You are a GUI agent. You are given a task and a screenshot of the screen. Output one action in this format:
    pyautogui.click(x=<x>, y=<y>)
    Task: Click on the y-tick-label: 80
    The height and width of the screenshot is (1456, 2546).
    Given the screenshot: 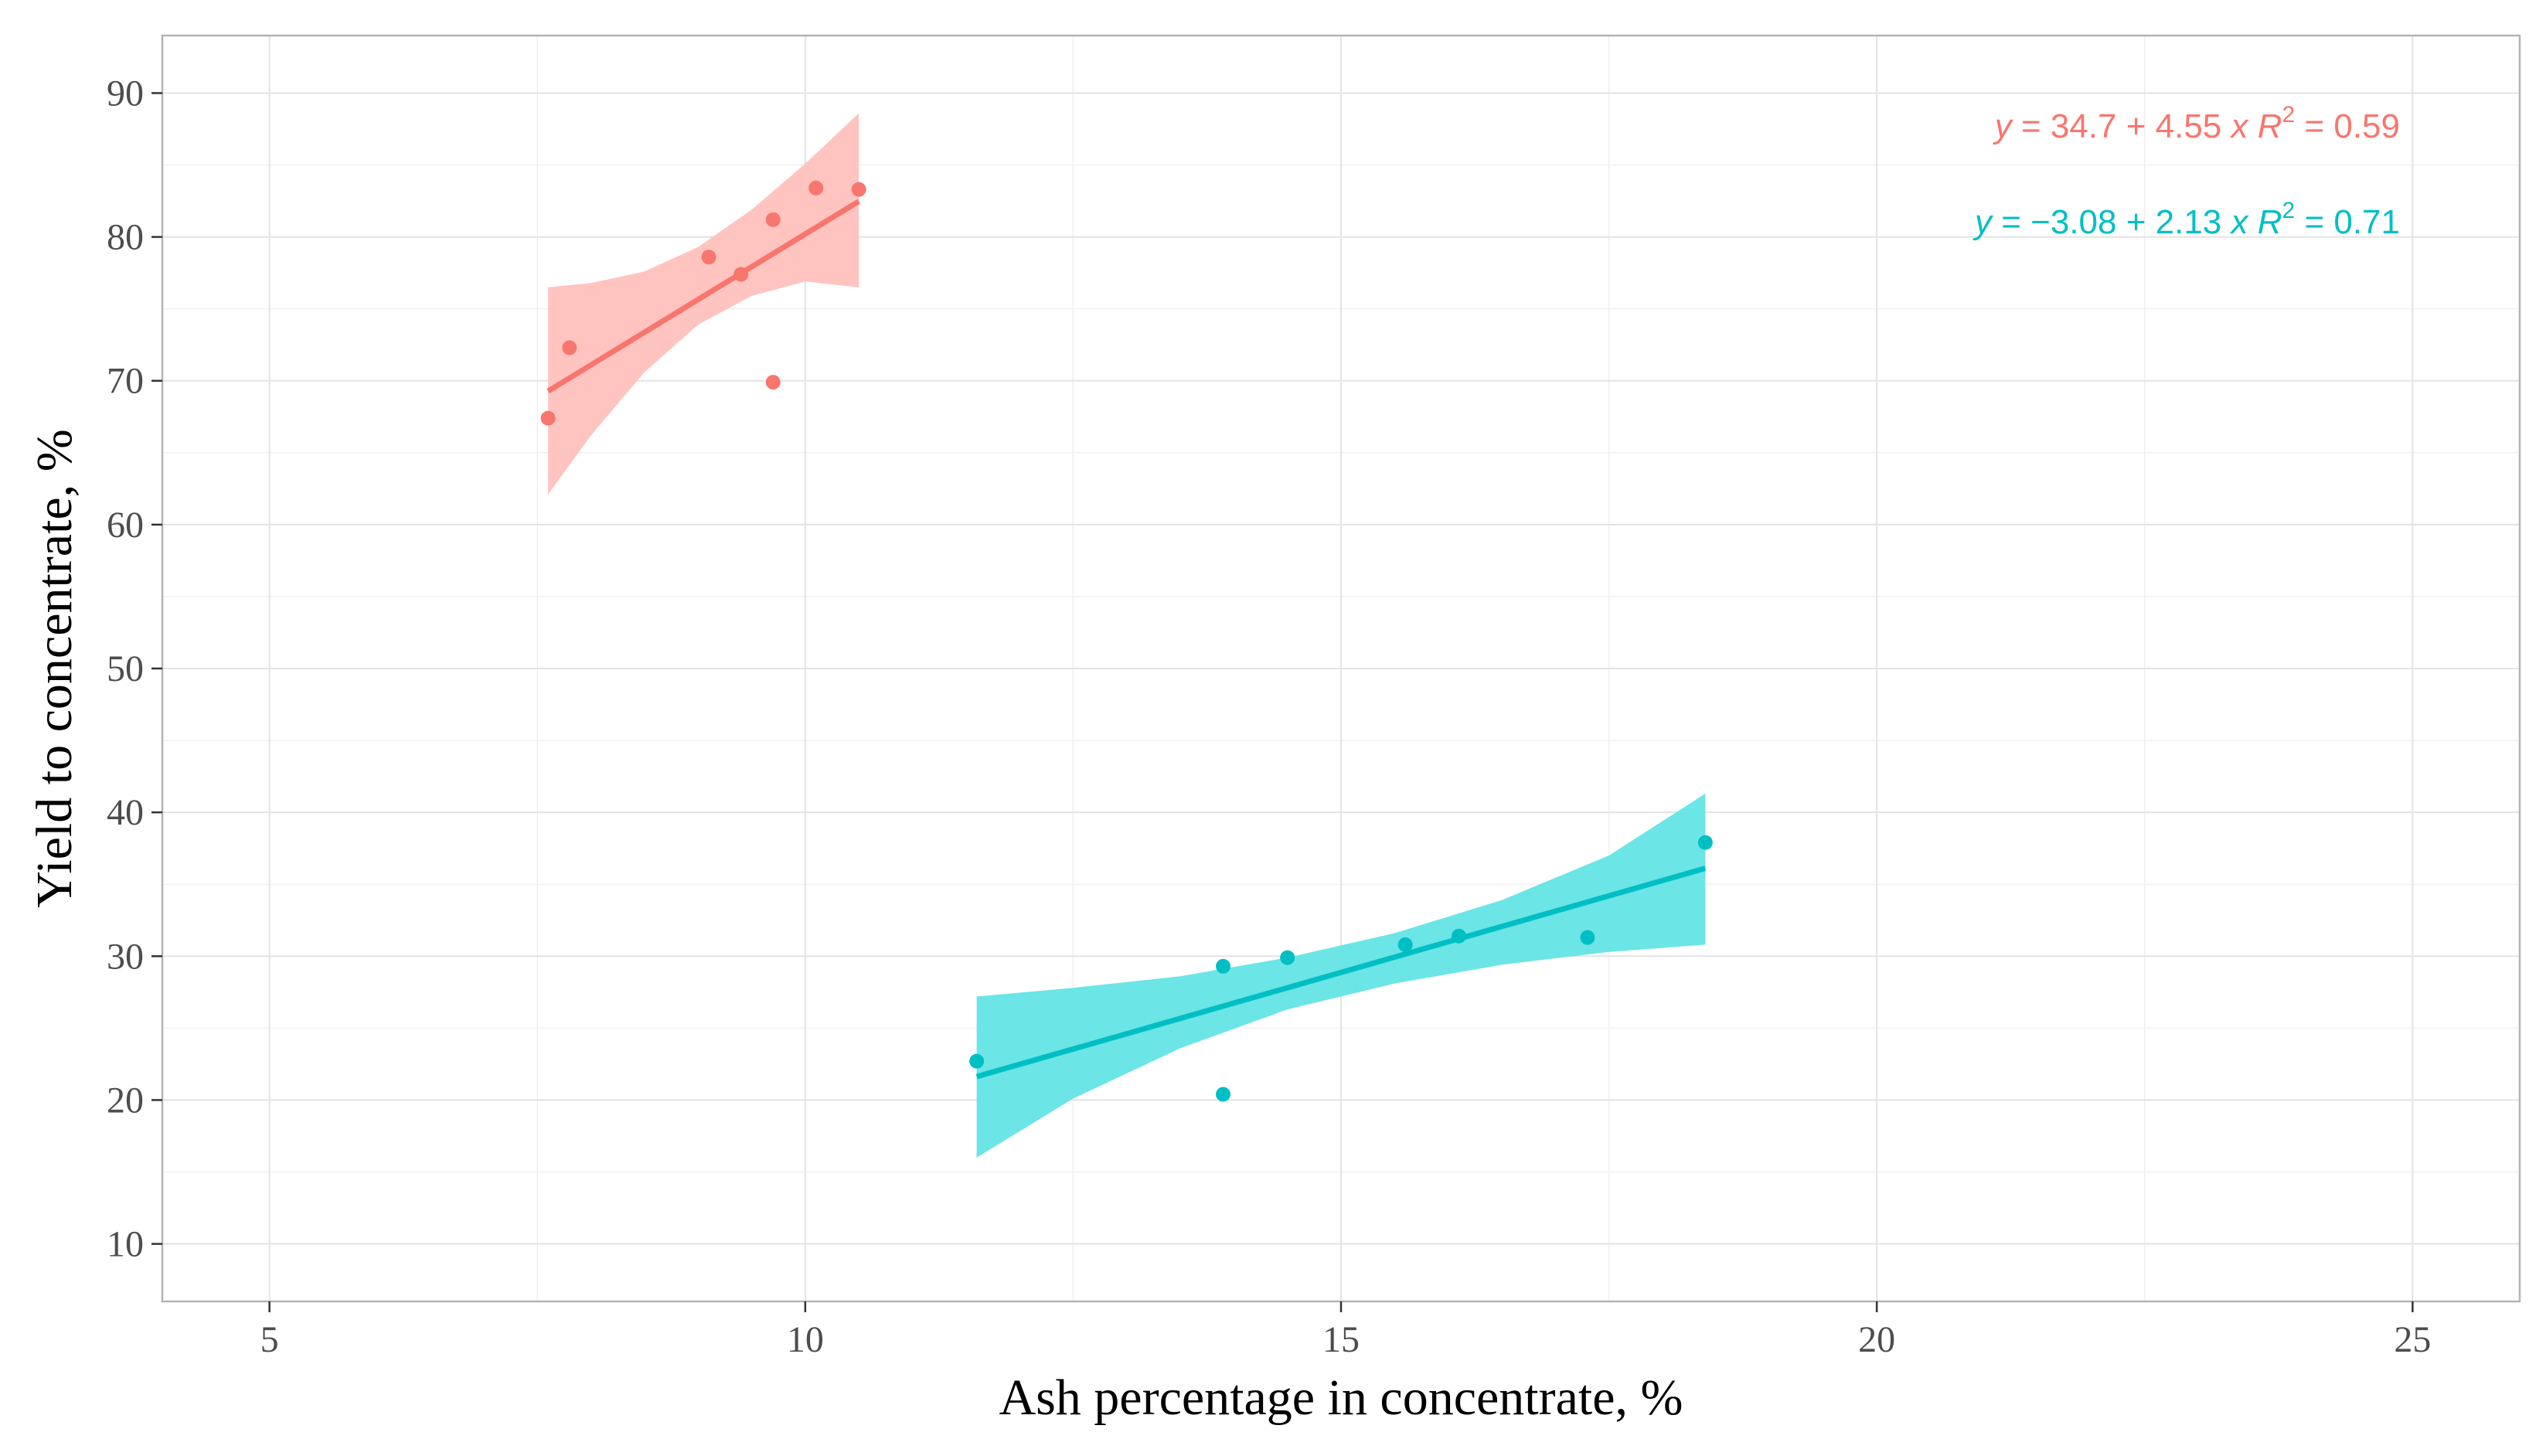 What is the action you would take?
    pyautogui.click(x=125, y=238)
    